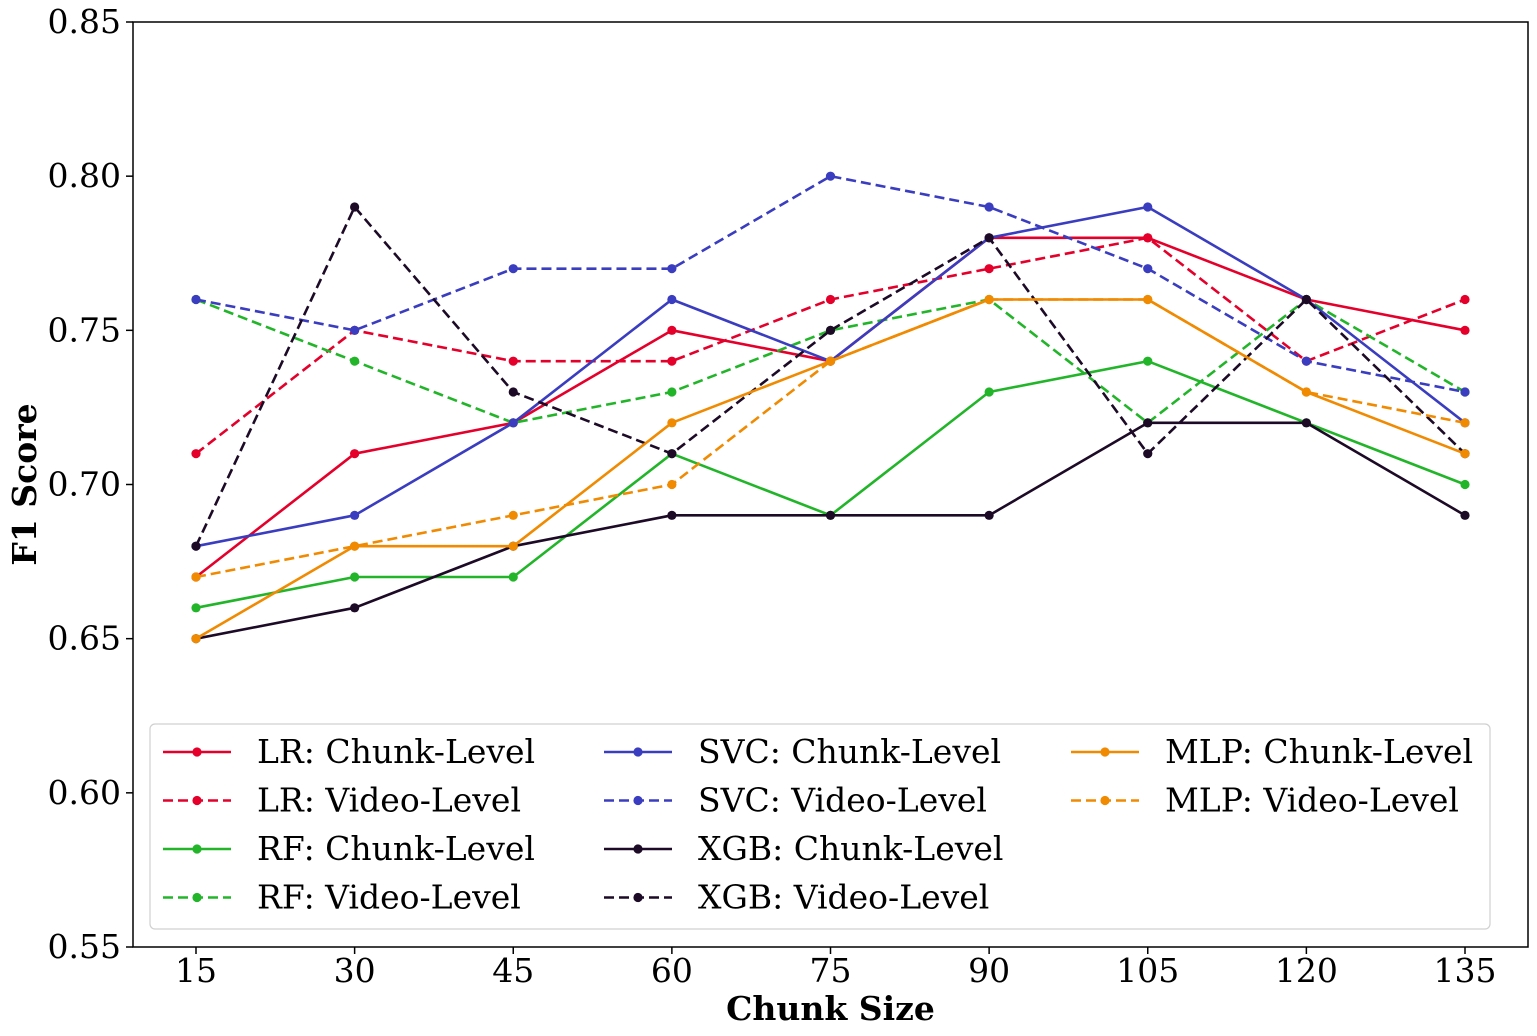 This screenshot has height=1036, width=1537. I want to click on x-tick-label: 90, so click(989, 970).